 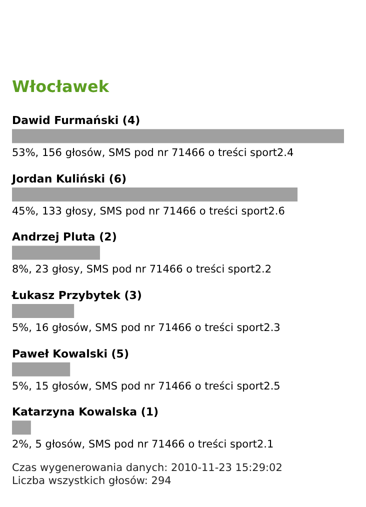 What do you see at coordinates (76, 121) in the screenshot?
I see `y-tick-label: Dawid Furmański (4)` at bounding box center [76, 121].